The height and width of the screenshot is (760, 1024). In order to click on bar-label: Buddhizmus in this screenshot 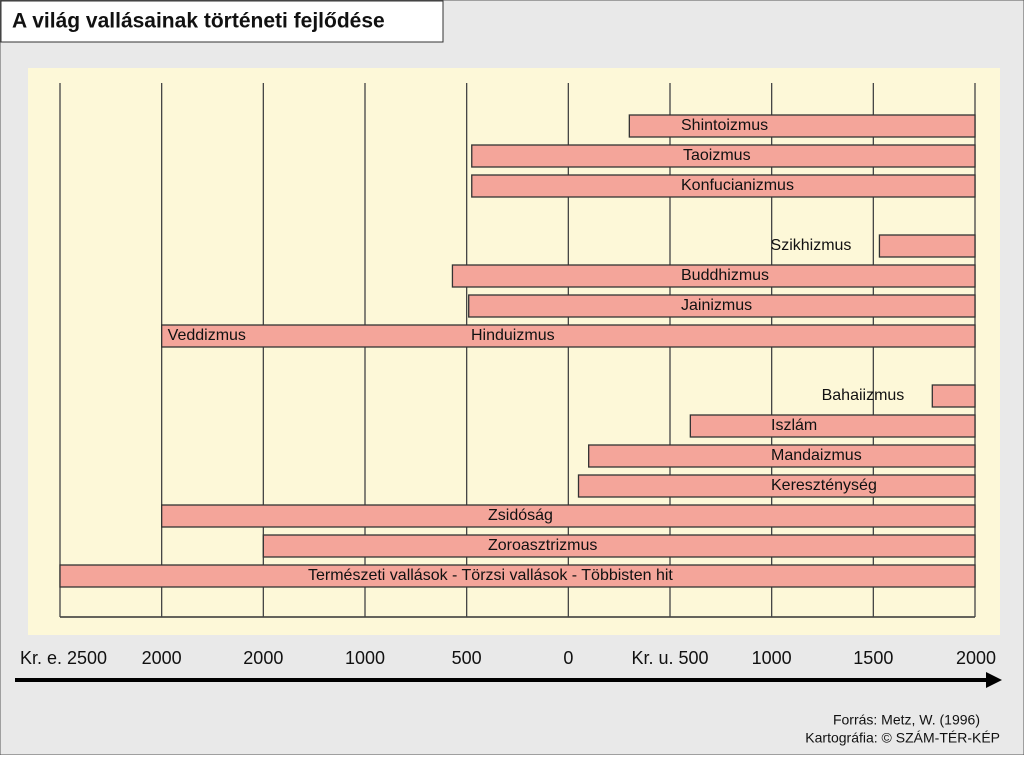, I will do `click(725, 275)`.